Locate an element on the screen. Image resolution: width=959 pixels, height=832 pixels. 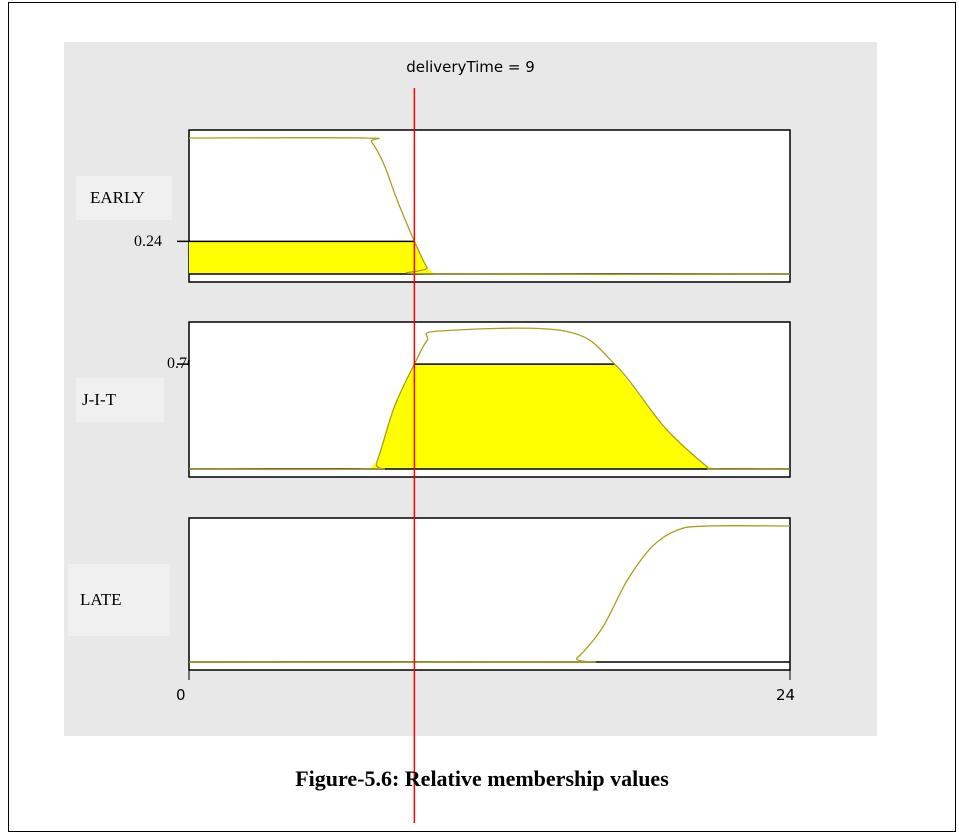
membership-curve-late is located at coordinates (489, 594).